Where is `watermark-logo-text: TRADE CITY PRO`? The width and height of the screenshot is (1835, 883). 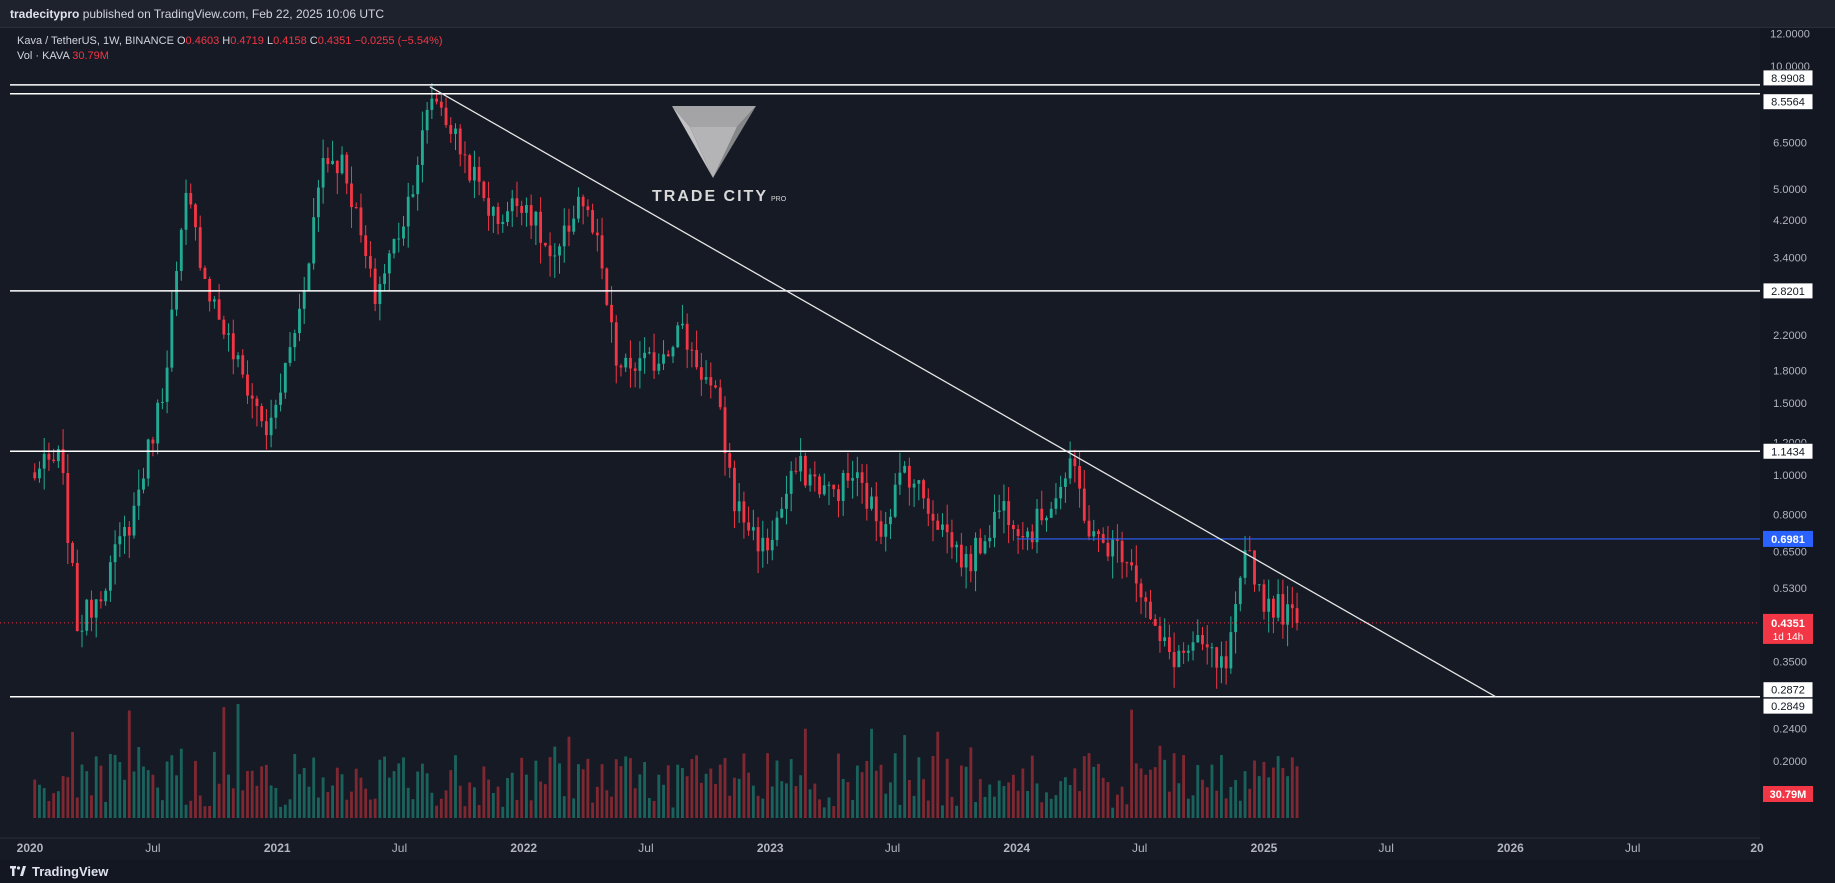
watermark-logo-text: TRADE CITY PRO is located at coordinates (719, 196).